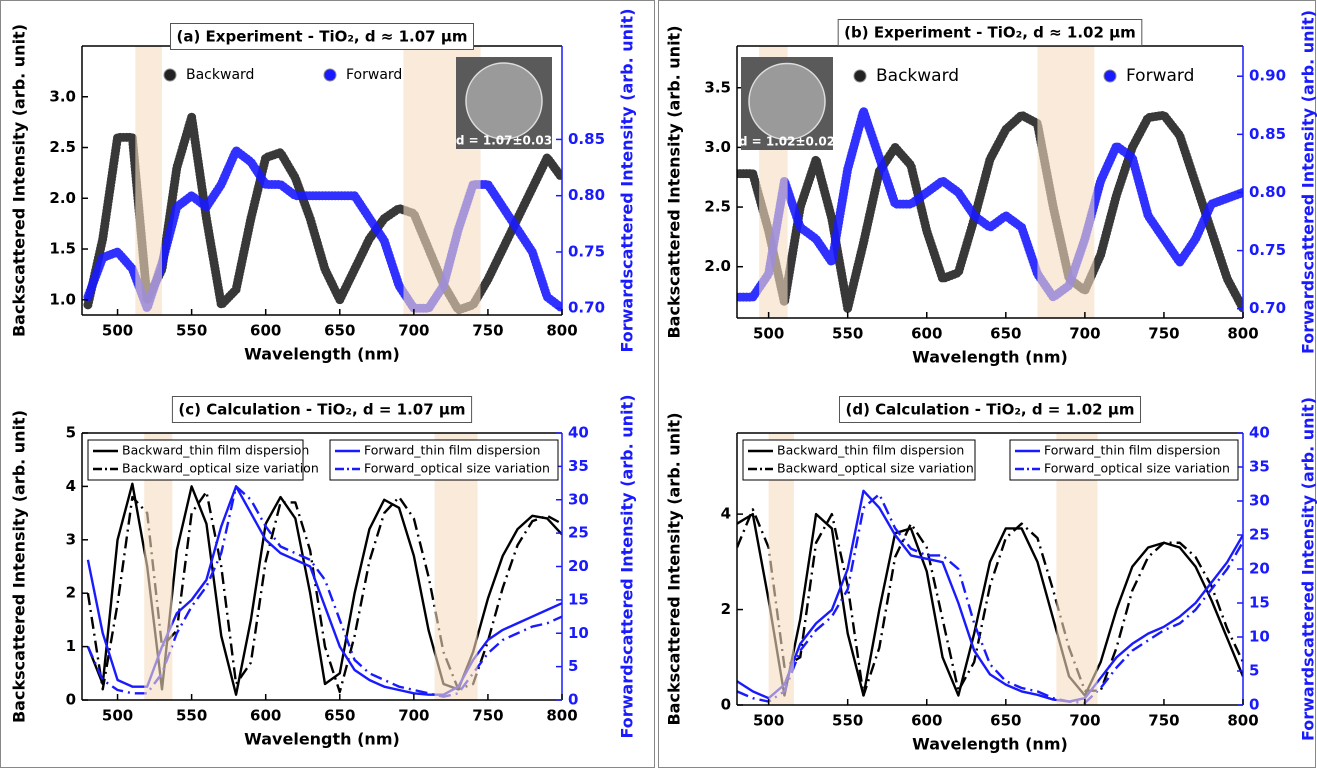  Describe the element at coordinates (1267, 250) in the screenshot. I see `y2-tick-label: 0.75` at that location.